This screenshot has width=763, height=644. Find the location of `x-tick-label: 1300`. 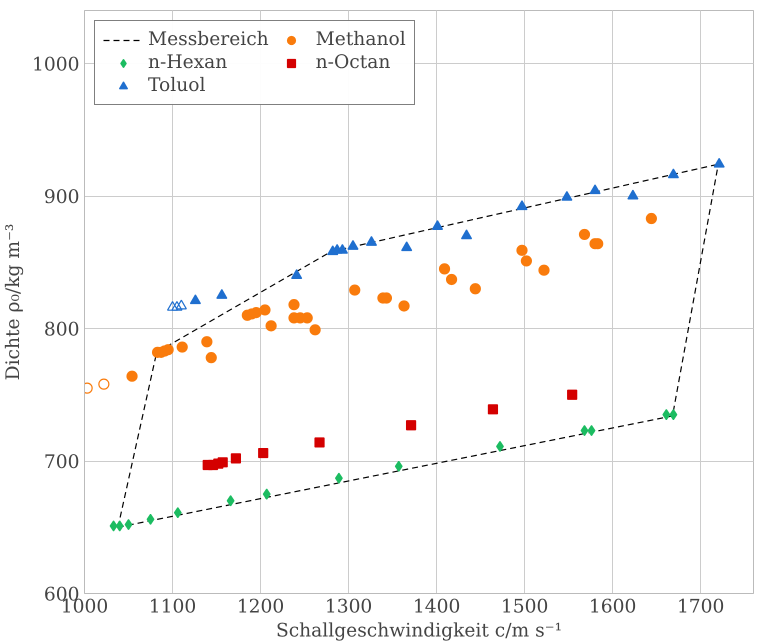

x-tick-label: 1300 is located at coordinates (348, 607).